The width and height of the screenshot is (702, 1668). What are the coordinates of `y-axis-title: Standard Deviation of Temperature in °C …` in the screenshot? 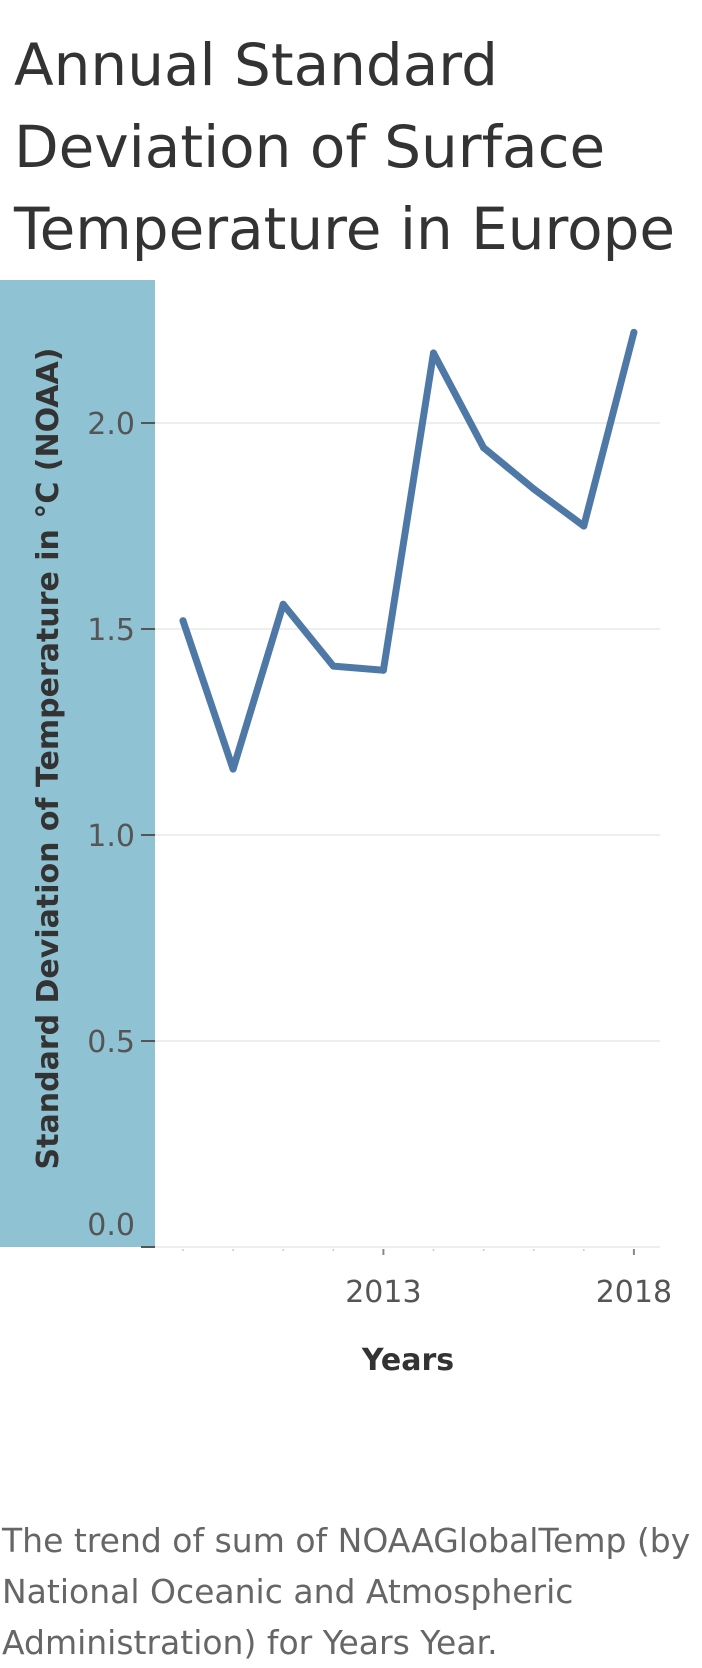 It's located at (48, 759).